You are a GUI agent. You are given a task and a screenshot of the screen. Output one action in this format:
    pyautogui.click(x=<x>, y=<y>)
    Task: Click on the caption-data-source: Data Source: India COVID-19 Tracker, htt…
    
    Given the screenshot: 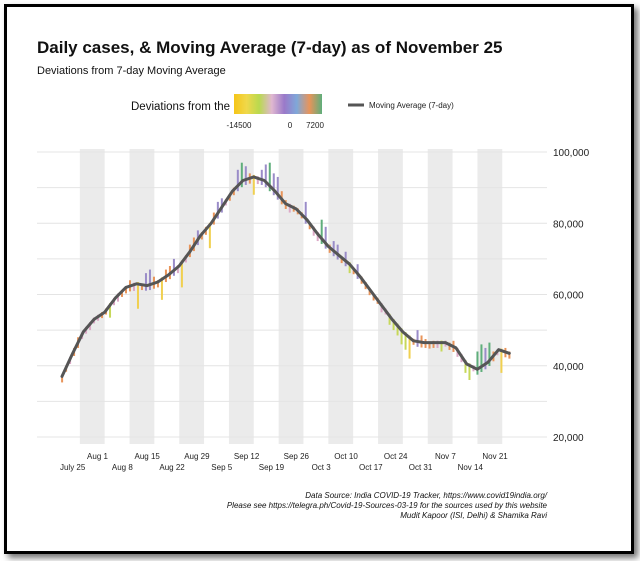 What is the action you would take?
    pyautogui.click(x=426, y=495)
    